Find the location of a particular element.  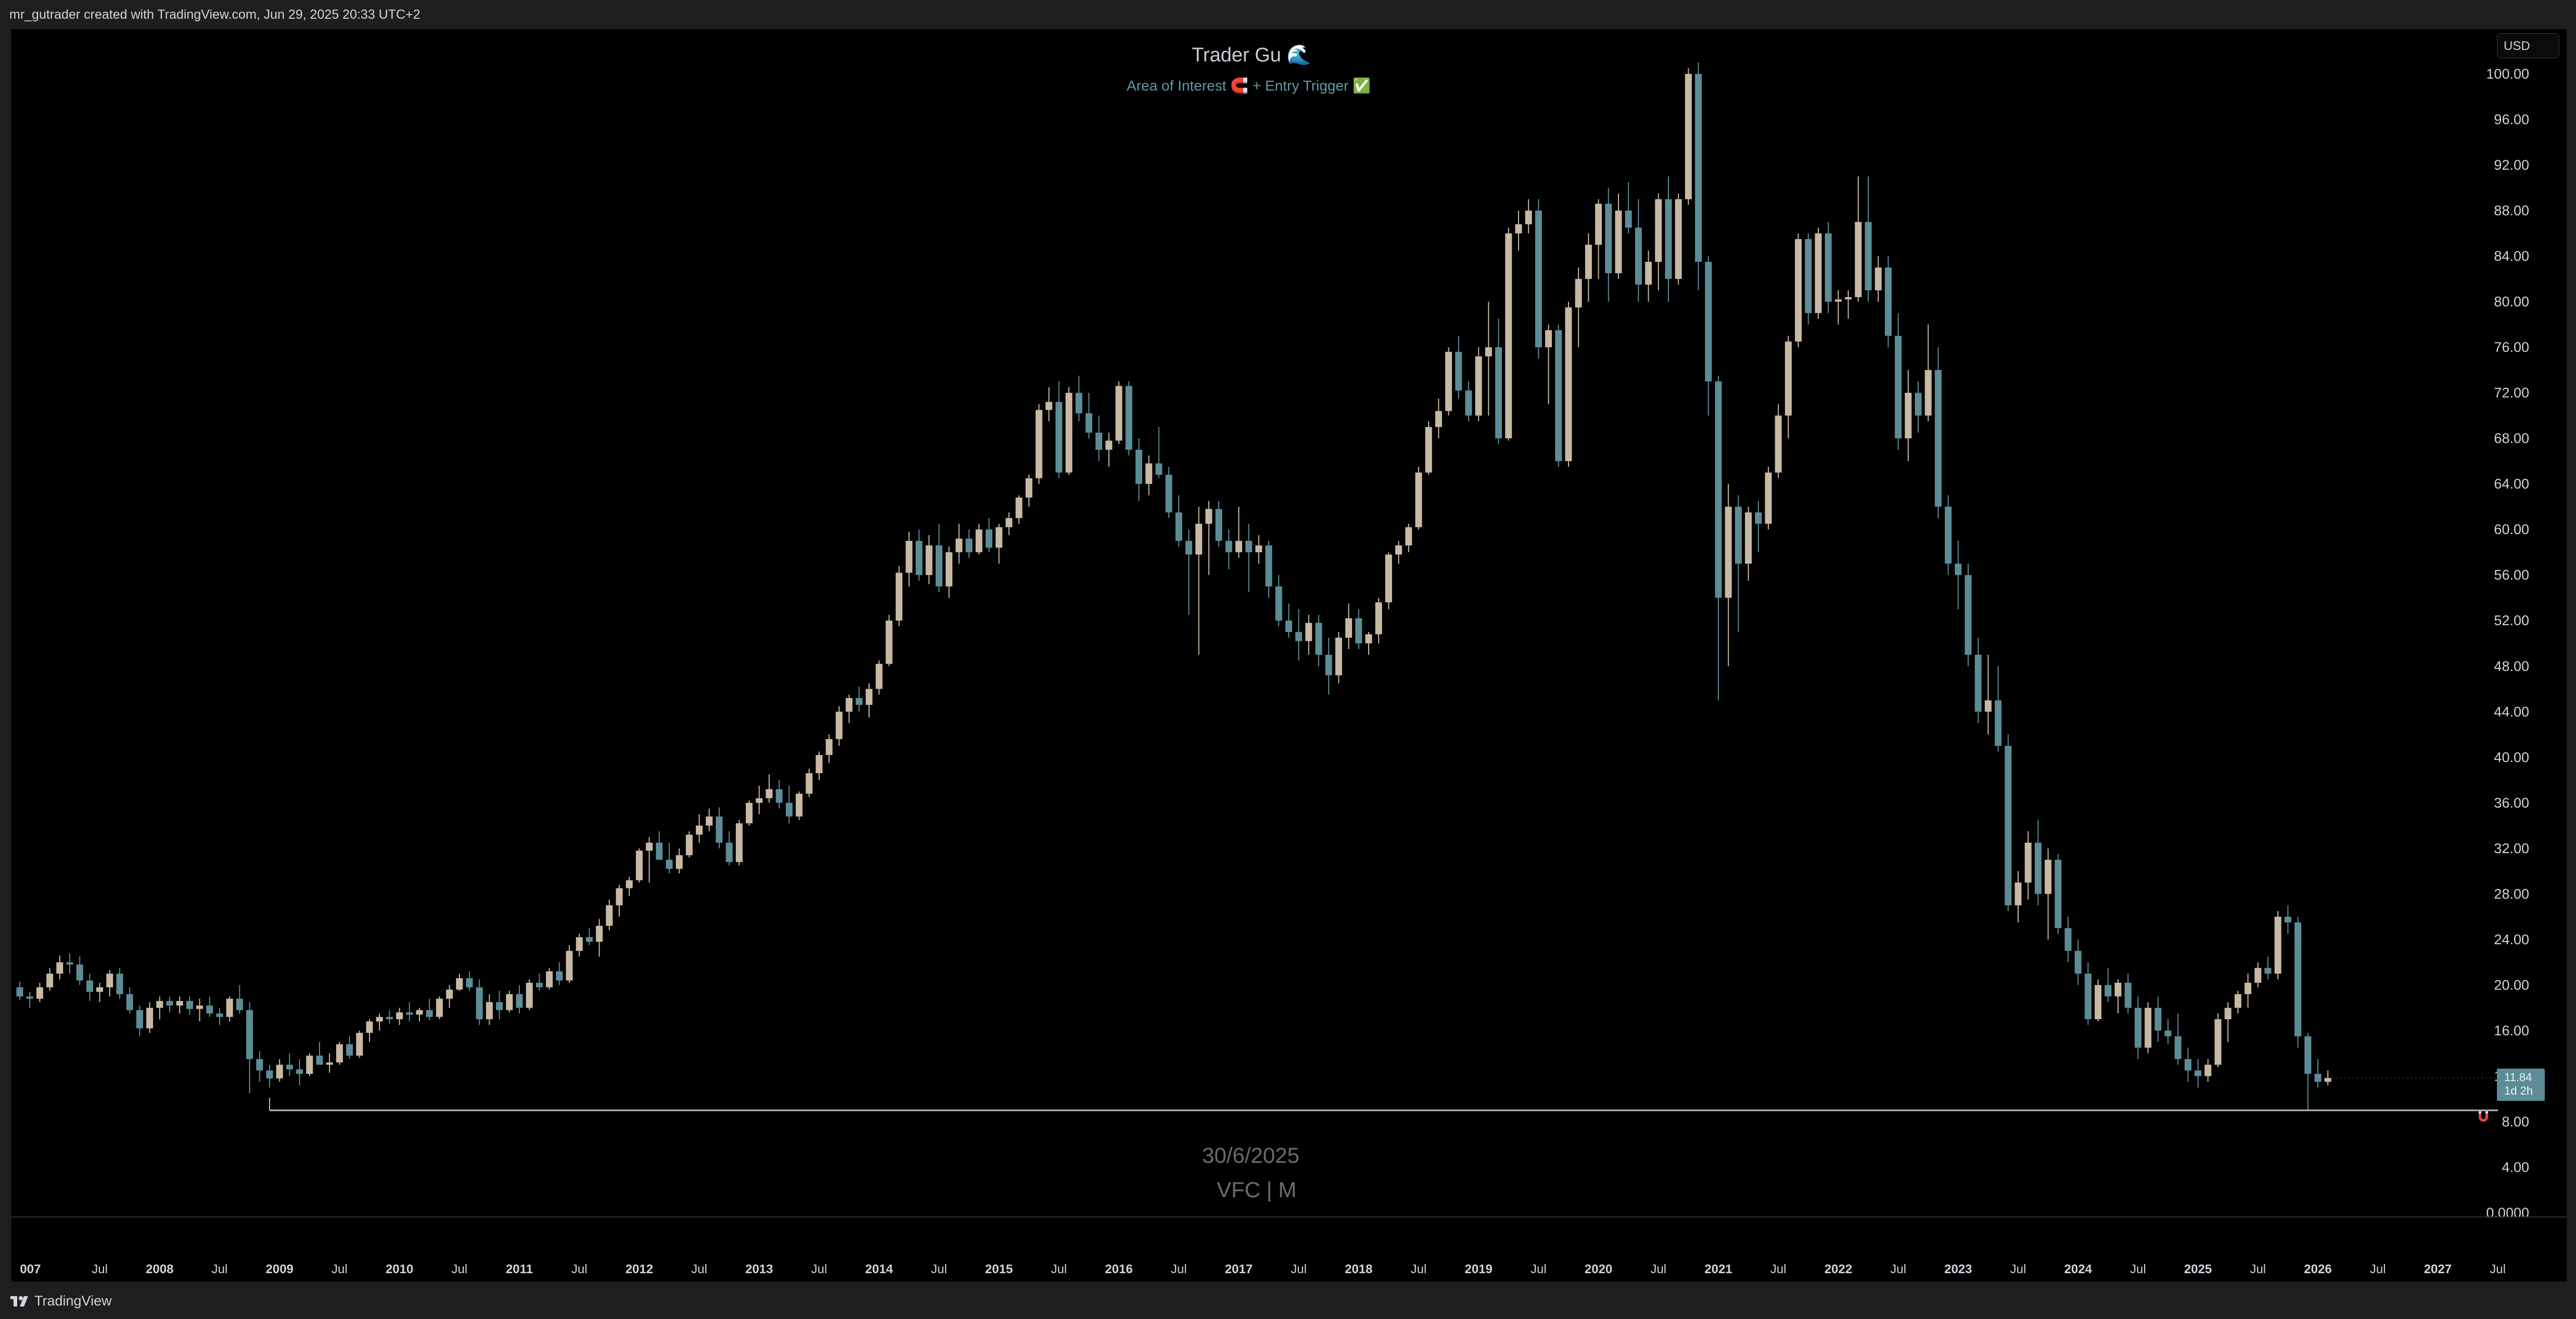

magnet-icon is located at coordinates (2483, 1116).